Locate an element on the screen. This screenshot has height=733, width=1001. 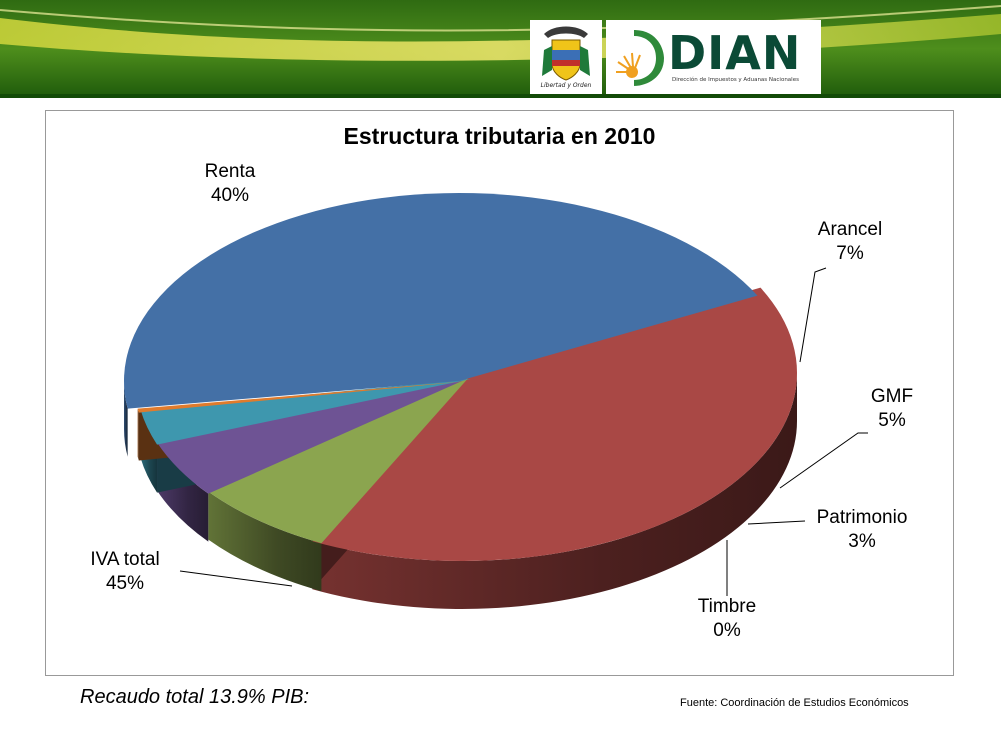
pie-side-iva-total is located at coordinates (126, 419).